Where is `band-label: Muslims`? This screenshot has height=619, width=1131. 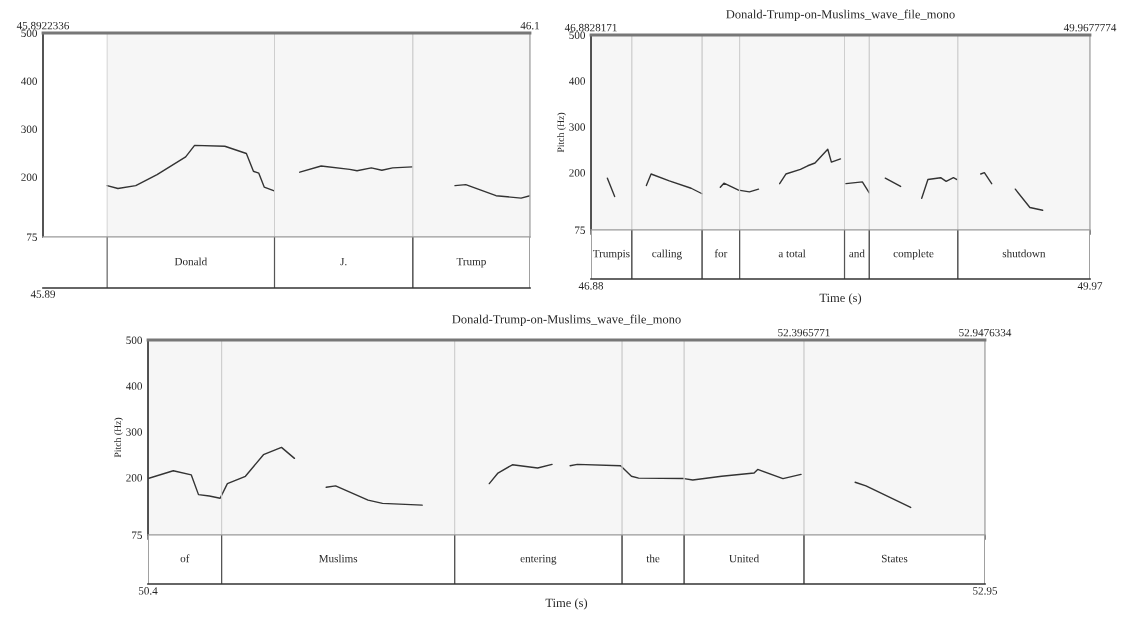
band-label: Muslims is located at coordinates (338, 558).